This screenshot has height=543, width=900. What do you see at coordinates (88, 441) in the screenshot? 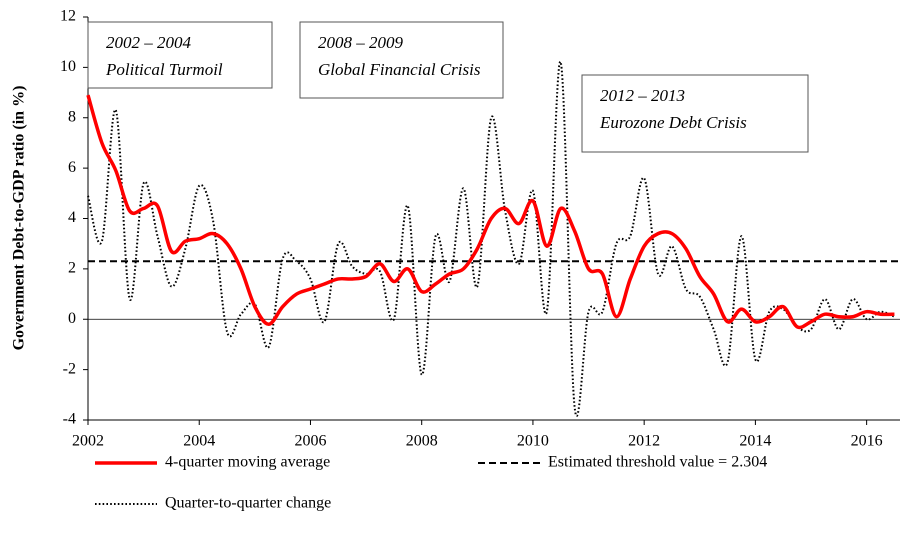
I see `x-tick-label: 2002` at bounding box center [88, 441].